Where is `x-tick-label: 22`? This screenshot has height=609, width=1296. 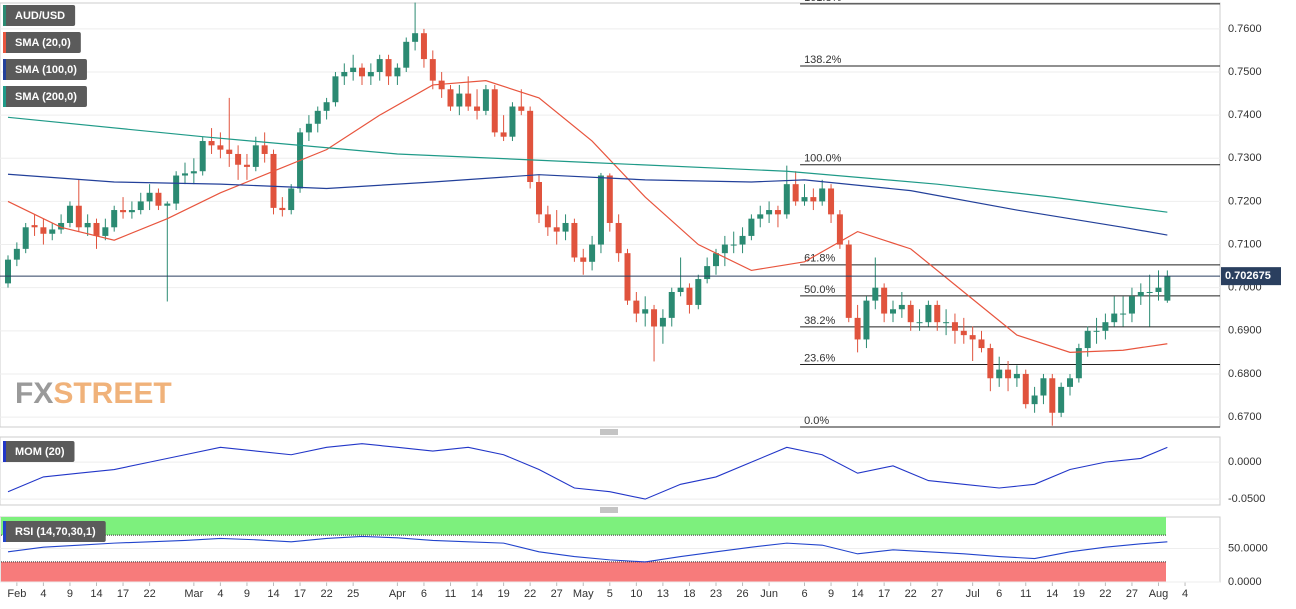 x-tick-label: 22 is located at coordinates (530, 594).